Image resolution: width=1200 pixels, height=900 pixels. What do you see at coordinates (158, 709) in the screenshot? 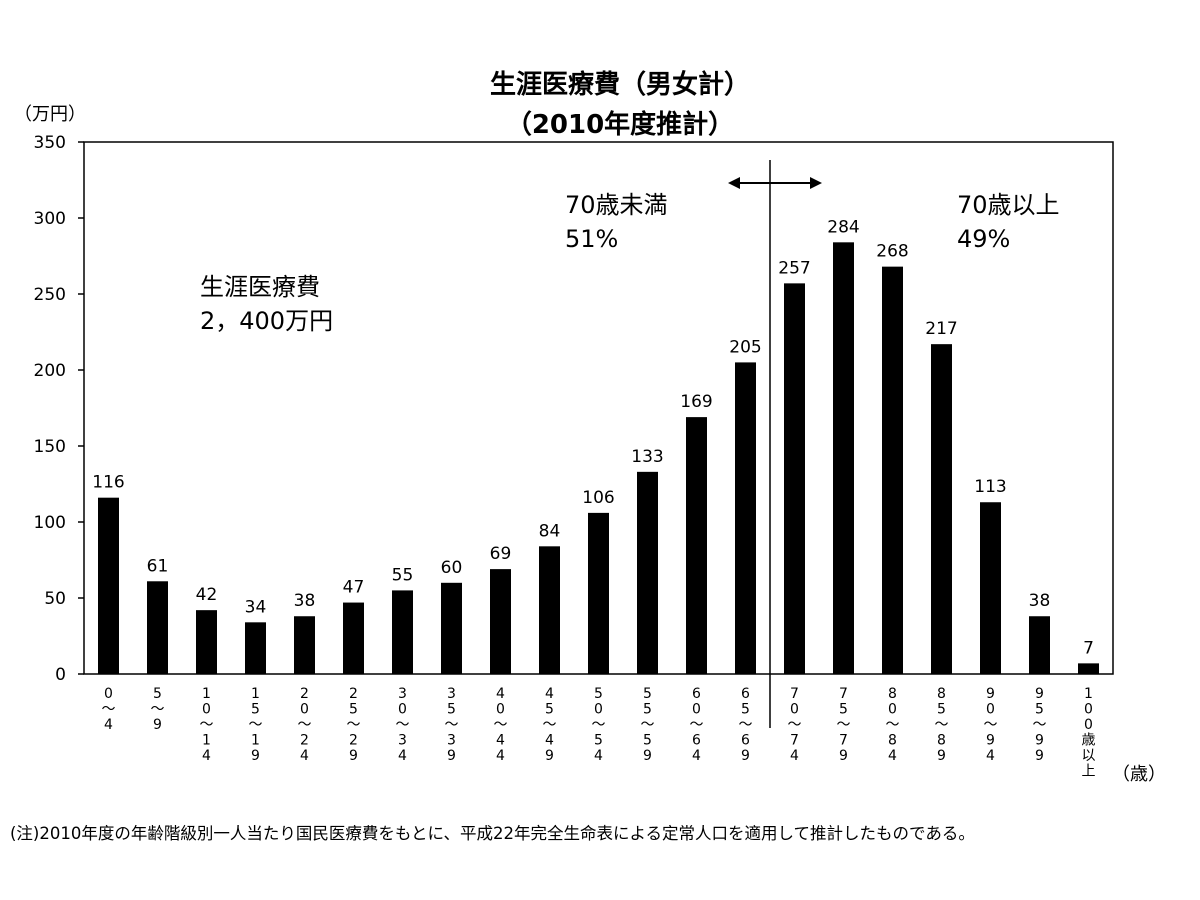
I see `x-tick-label-1: 5 ～ 9` at bounding box center [158, 709].